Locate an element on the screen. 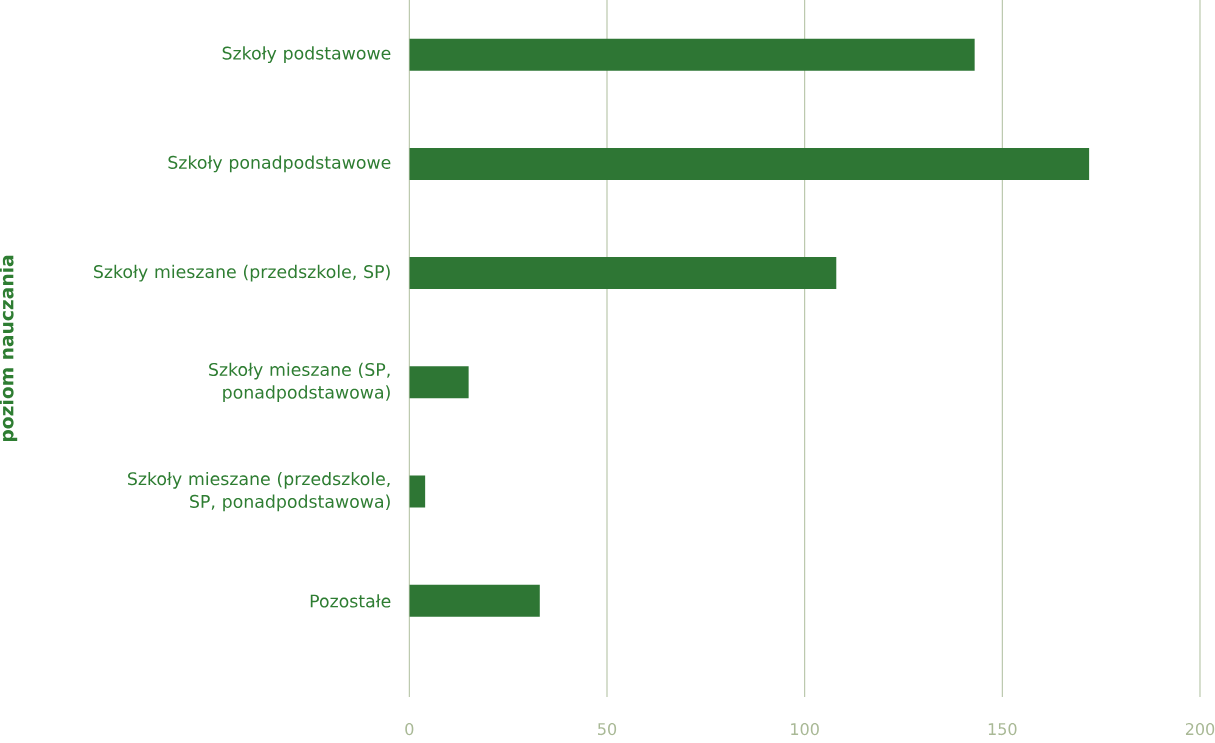 The width and height of the screenshot is (1215, 743). x-tick-label: 0 is located at coordinates (409, 729).